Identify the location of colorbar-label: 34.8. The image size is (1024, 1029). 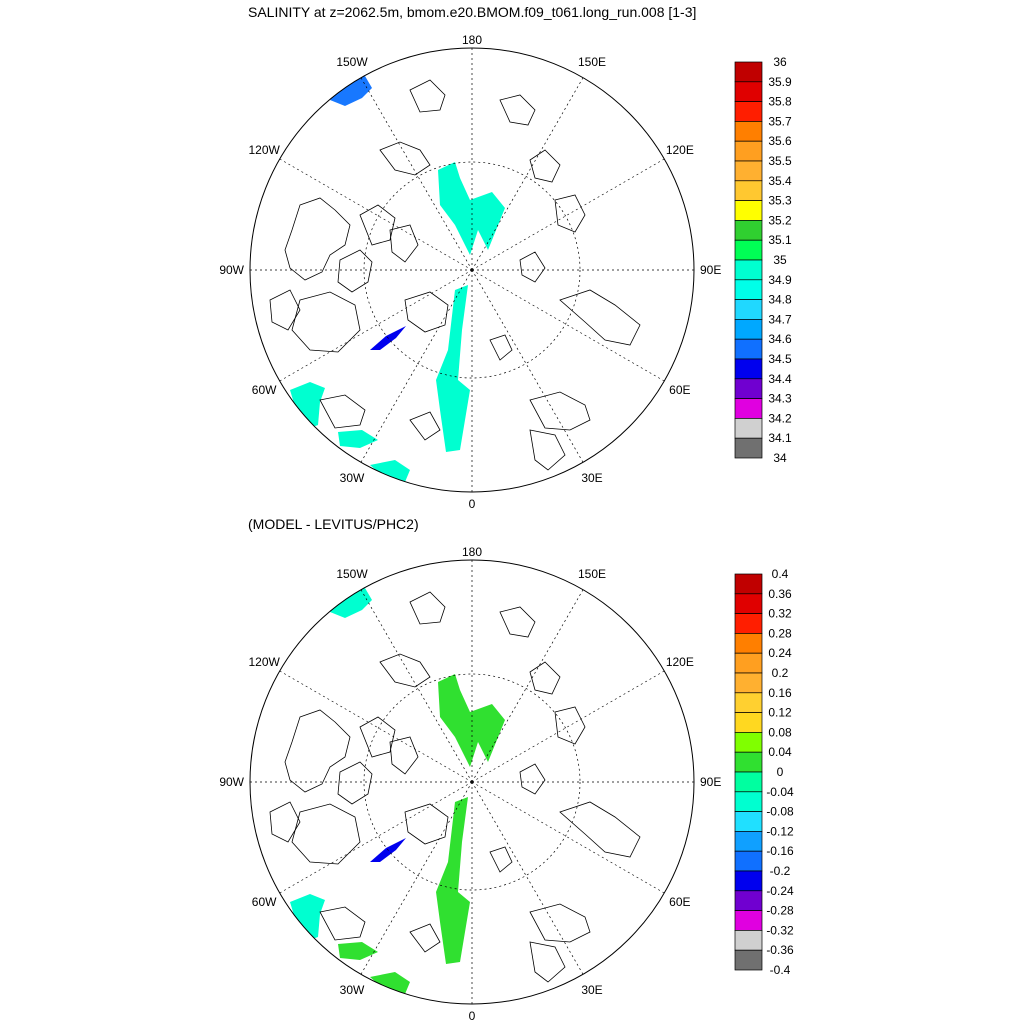
(780, 300).